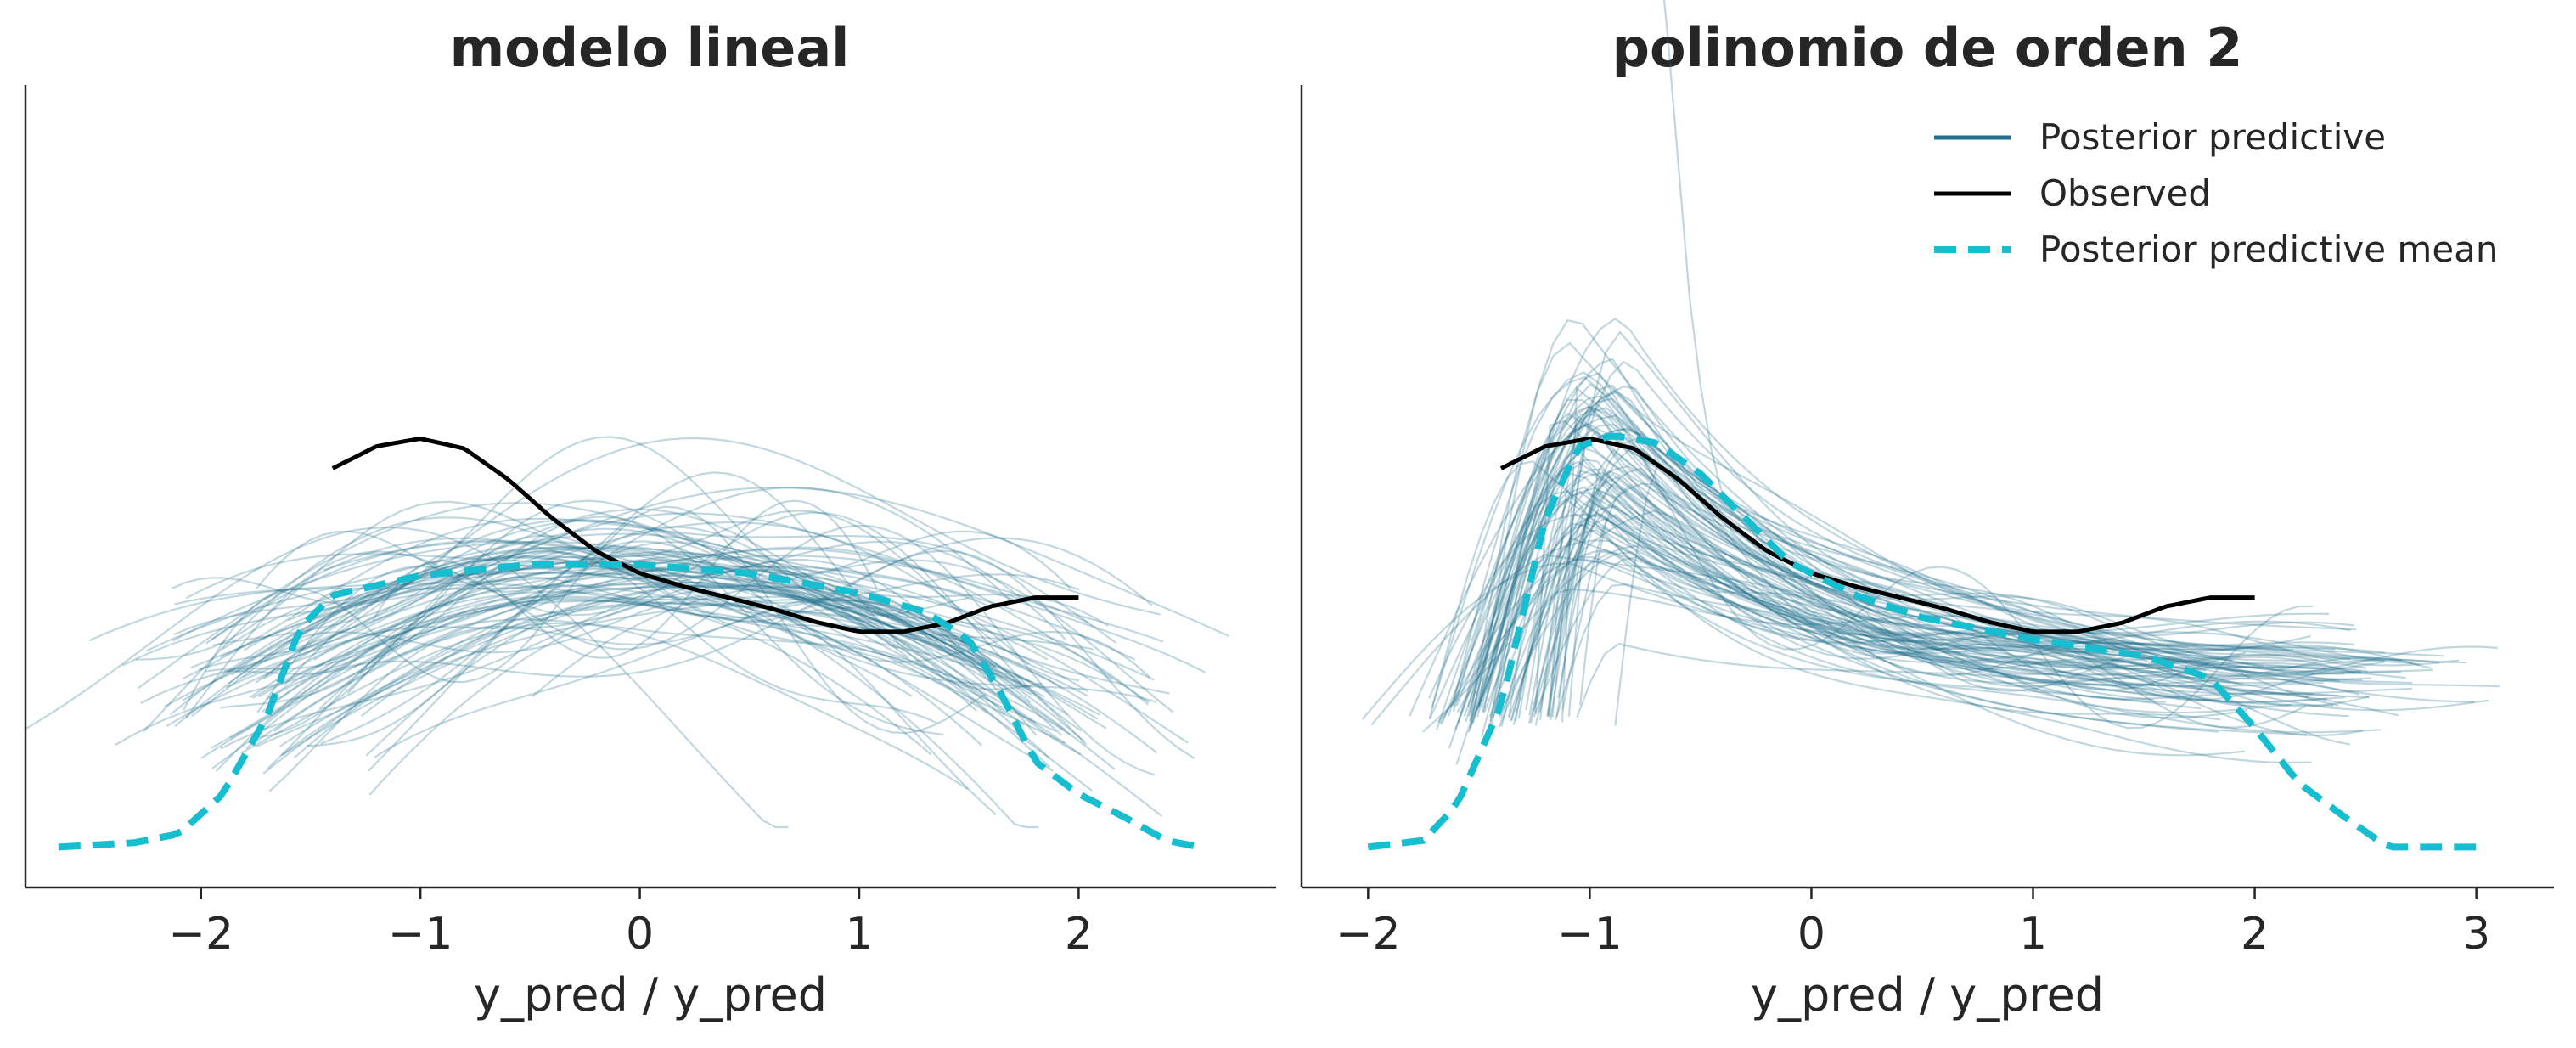 The image size is (2576, 1048). I want to click on x-axis-label: y_pred / y_pred, so click(650, 995).